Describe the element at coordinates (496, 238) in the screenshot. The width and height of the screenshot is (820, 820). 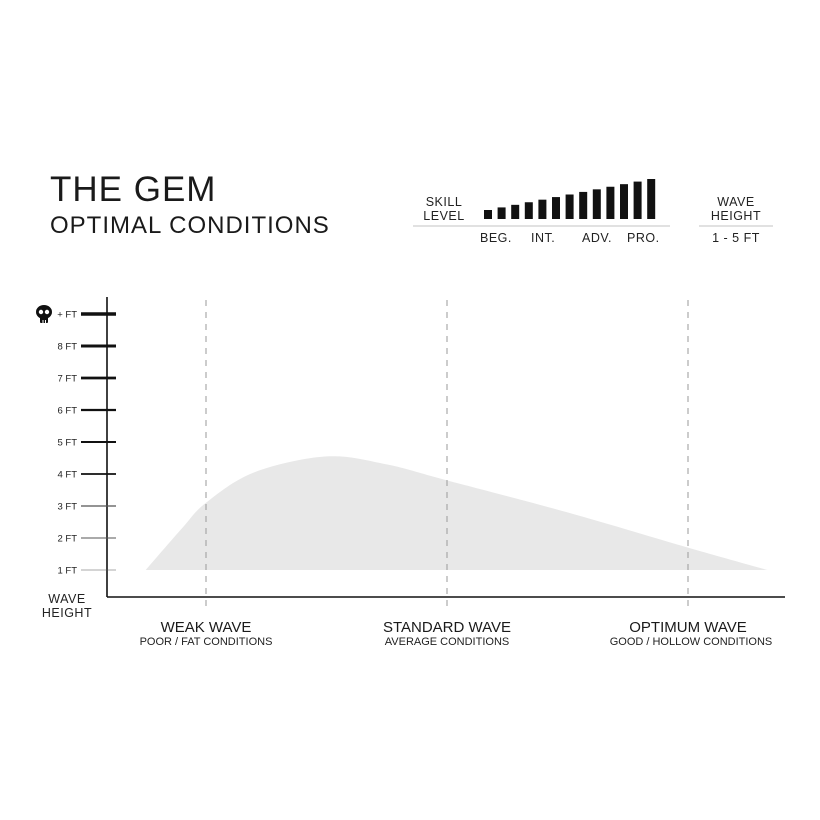
I see `level-beg: BEG.` at that location.